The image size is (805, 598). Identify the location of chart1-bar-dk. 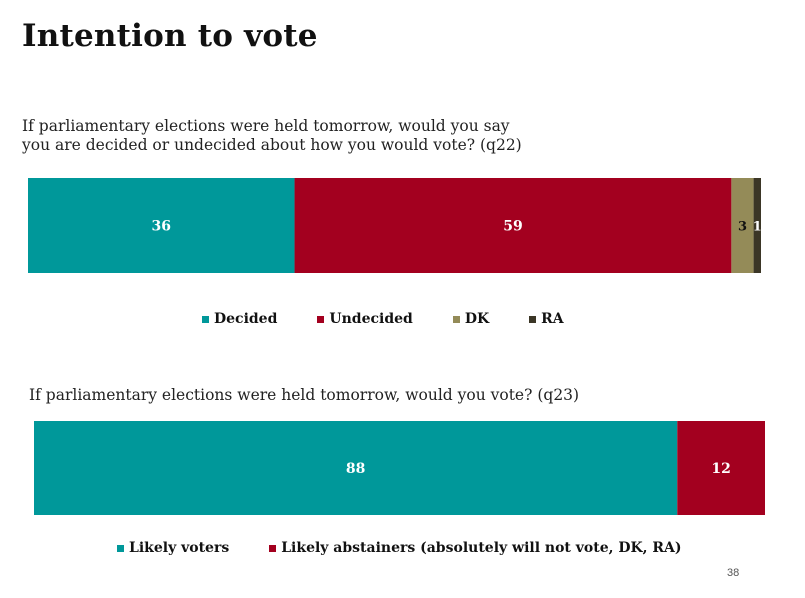
(742, 225).